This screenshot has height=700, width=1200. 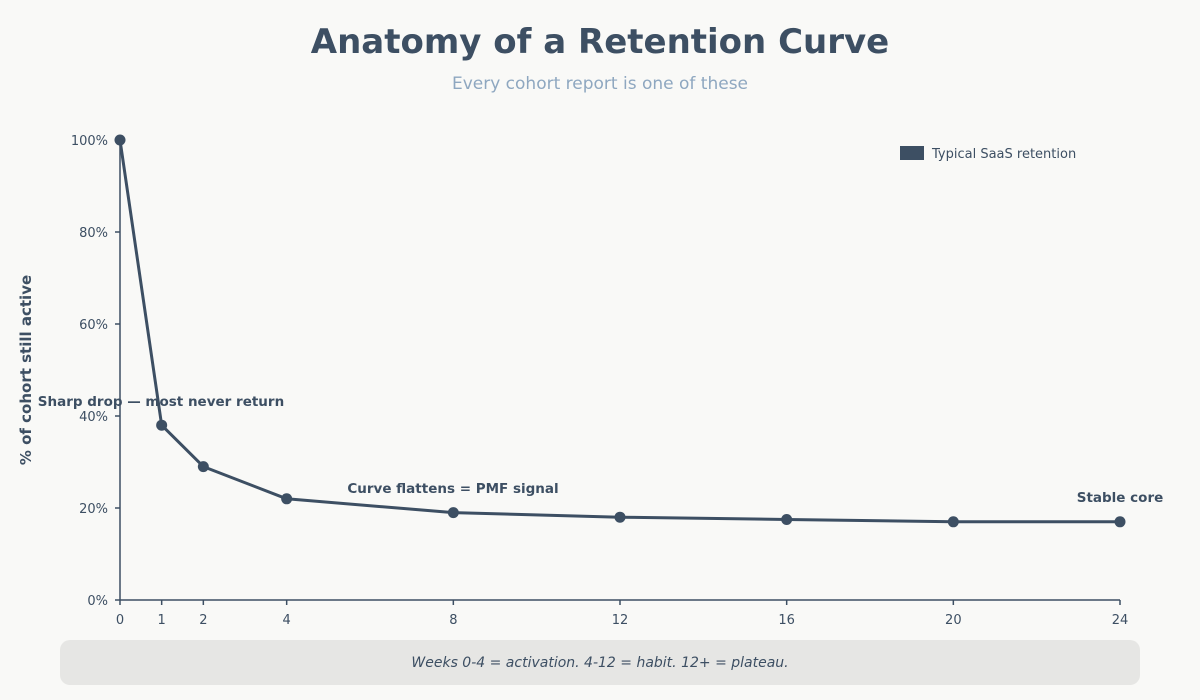 What do you see at coordinates (953, 620) in the screenshot?
I see `x-tick-label: 20` at bounding box center [953, 620].